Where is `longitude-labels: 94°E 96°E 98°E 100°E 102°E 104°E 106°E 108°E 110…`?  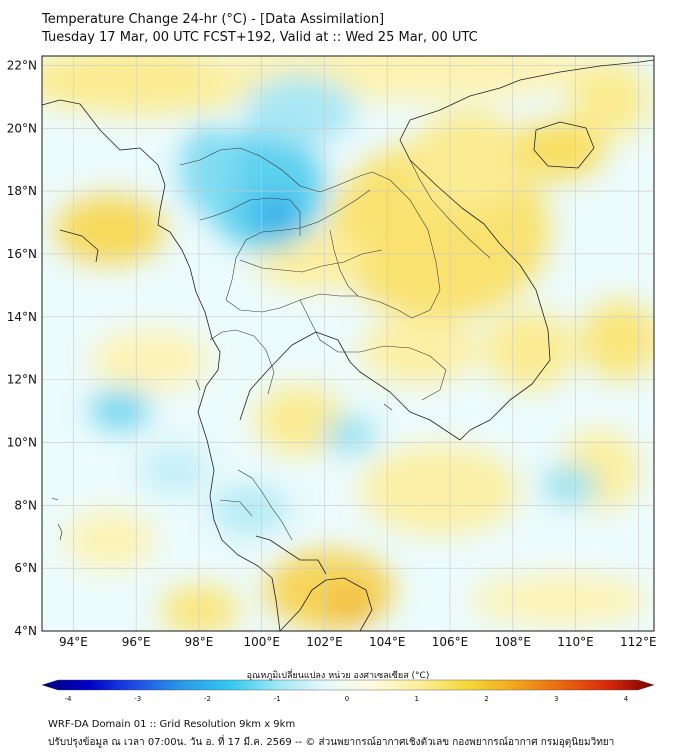
longitude-labels: 94°E 96°E 98°E 100°E 102°E 104°E 106°E 108°E 110… is located at coordinates (358, 642).